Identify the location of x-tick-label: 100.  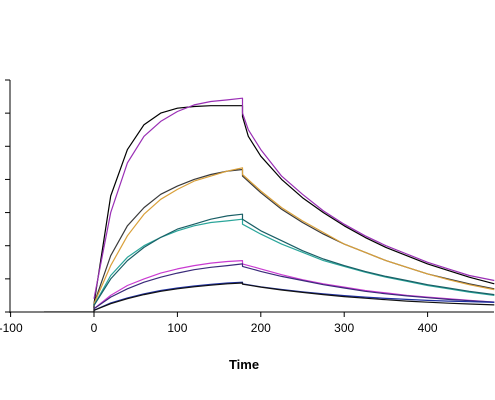
(177, 328).